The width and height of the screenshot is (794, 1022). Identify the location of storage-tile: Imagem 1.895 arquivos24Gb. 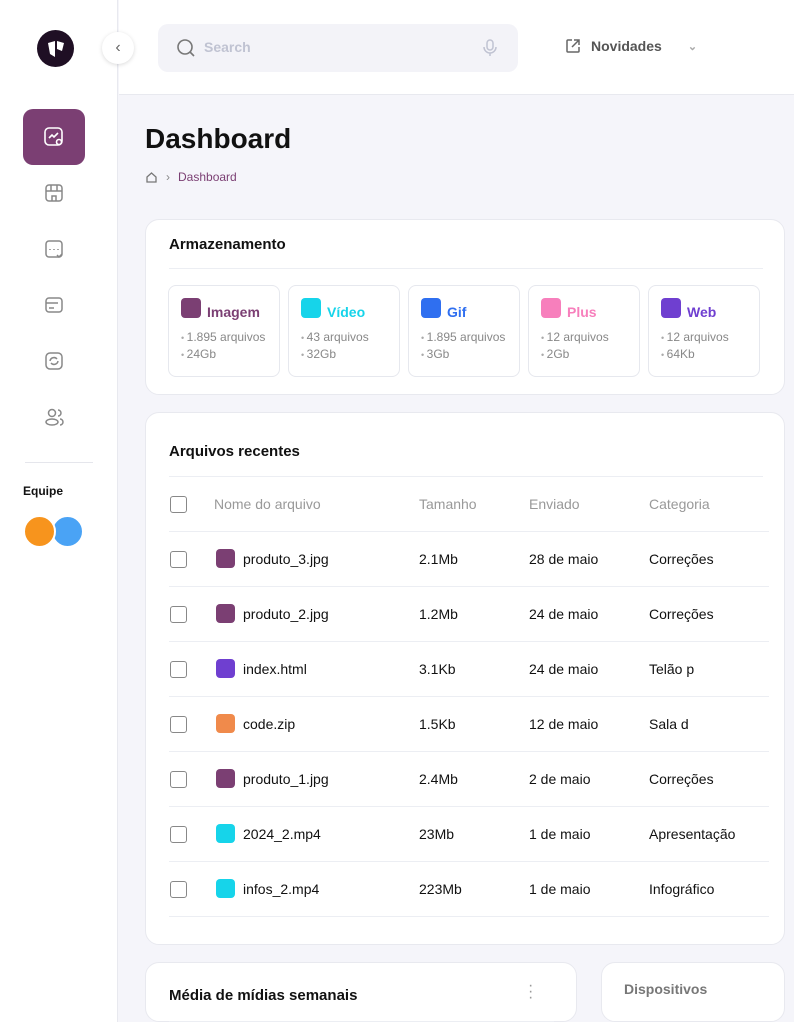
(224, 331).